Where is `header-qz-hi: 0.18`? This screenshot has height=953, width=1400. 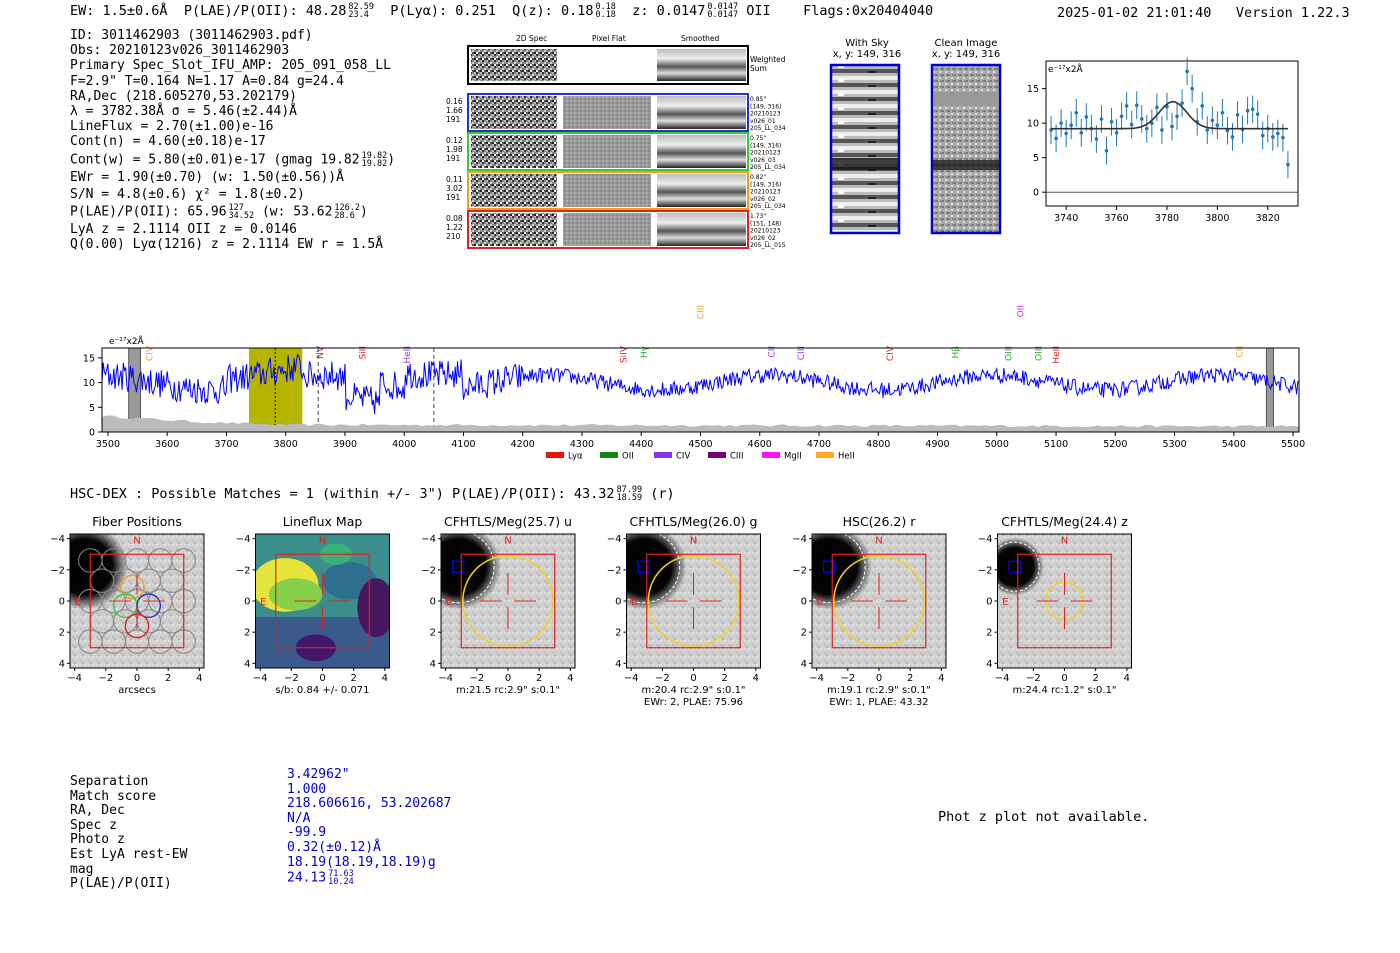
header-qz-hi: 0.18 is located at coordinates (605, 7).